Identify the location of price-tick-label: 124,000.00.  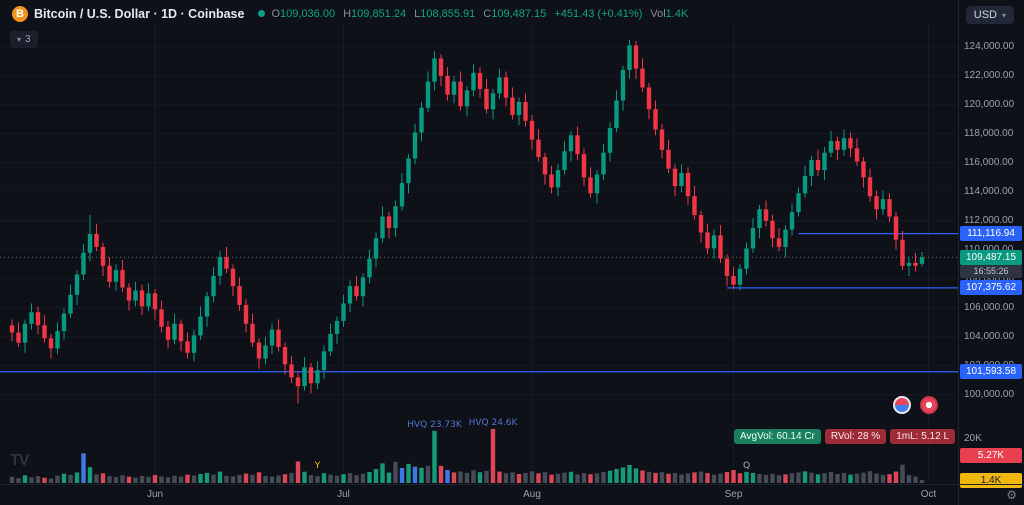
(989, 46).